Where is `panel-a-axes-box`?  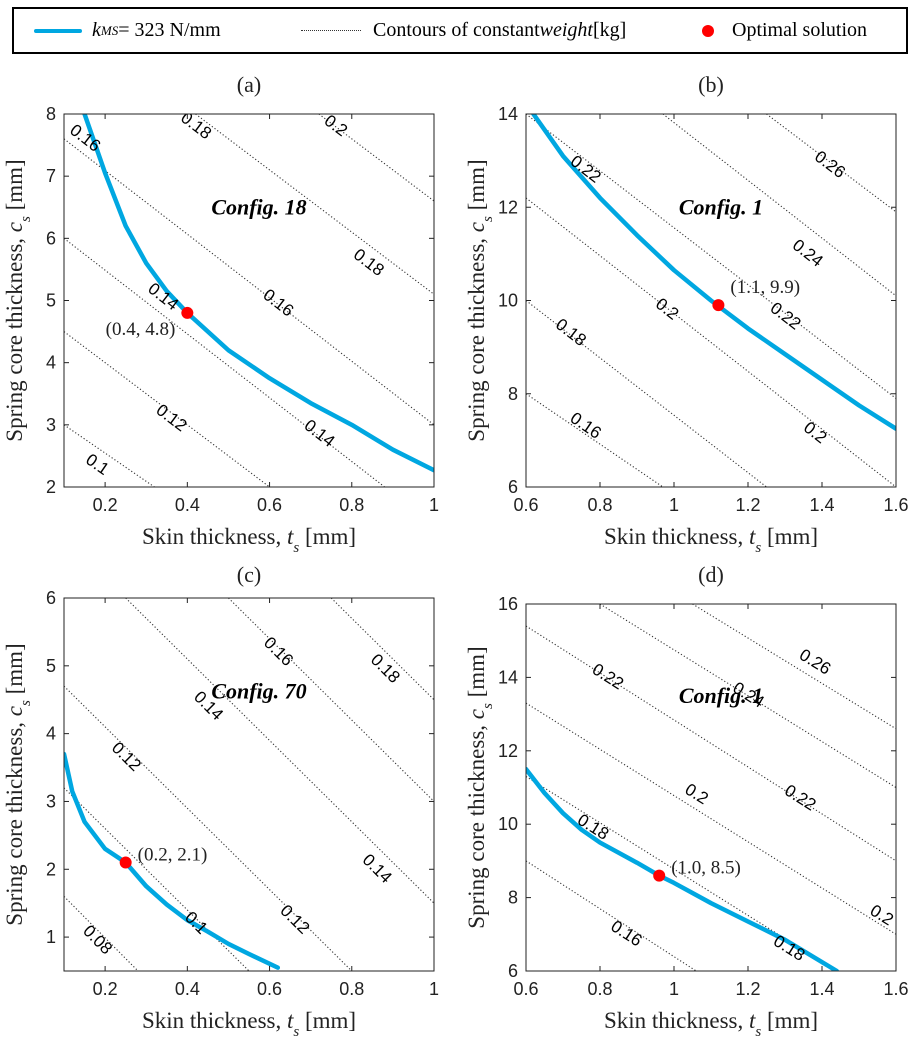 panel-a-axes-box is located at coordinates (249, 300).